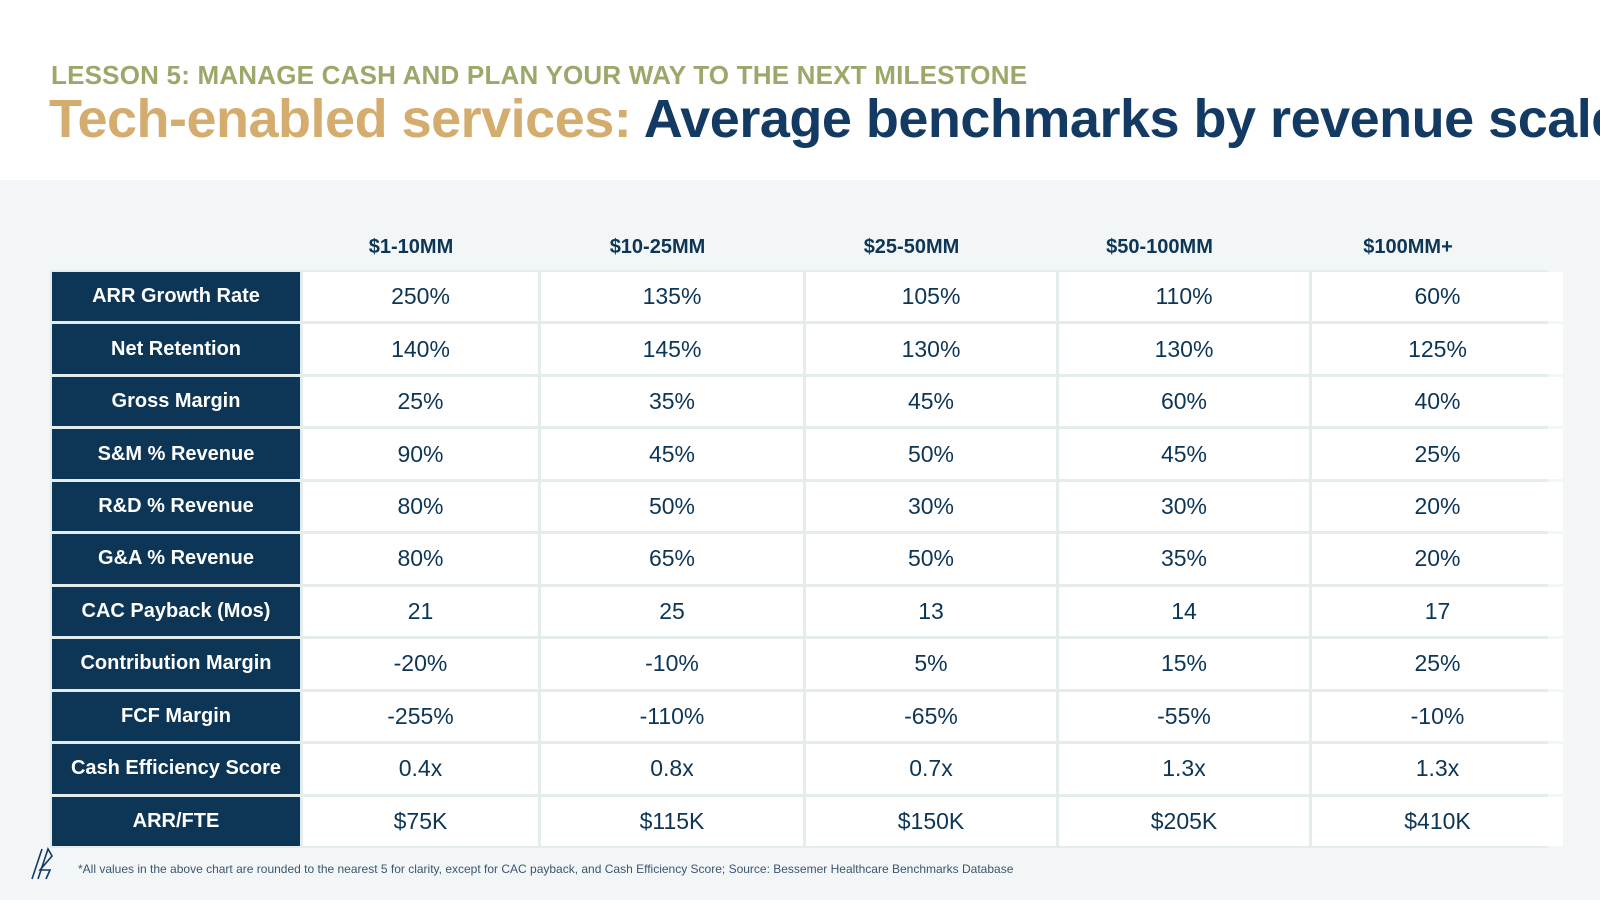 Image resolution: width=1600 pixels, height=900 pixels. Describe the element at coordinates (931, 611) in the screenshot. I see `table-cell: 13` at that location.